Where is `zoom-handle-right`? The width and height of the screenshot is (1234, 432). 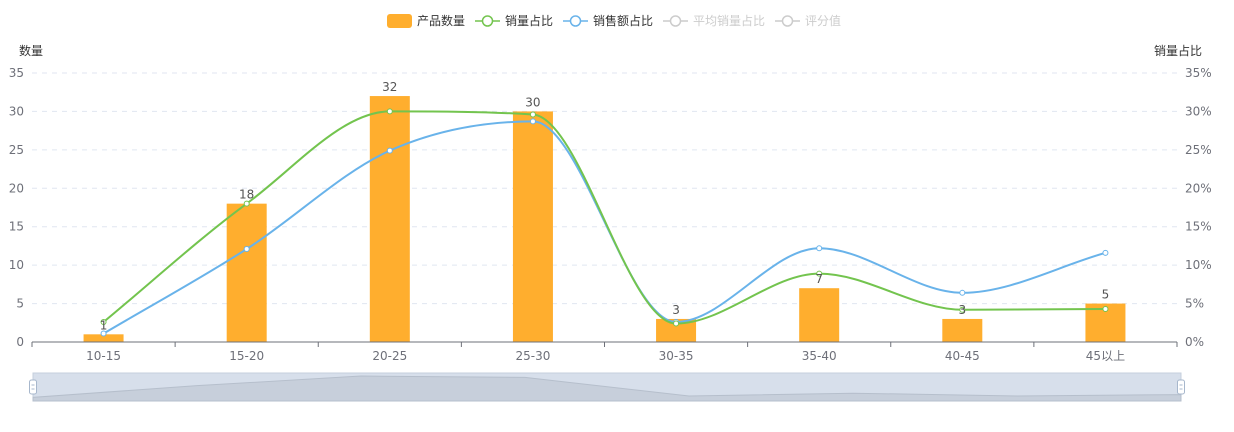 zoom-handle-right is located at coordinates (1181, 387).